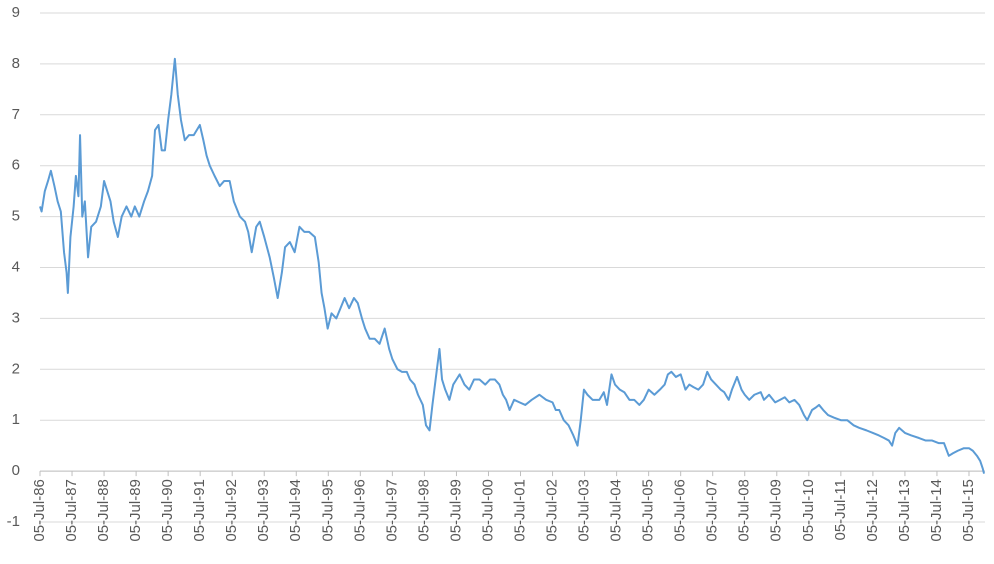 The image size is (994, 564). What do you see at coordinates (776, 510) in the screenshot?
I see `x-tick-label: 05-Jul-09` at bounding box center [776, 510].